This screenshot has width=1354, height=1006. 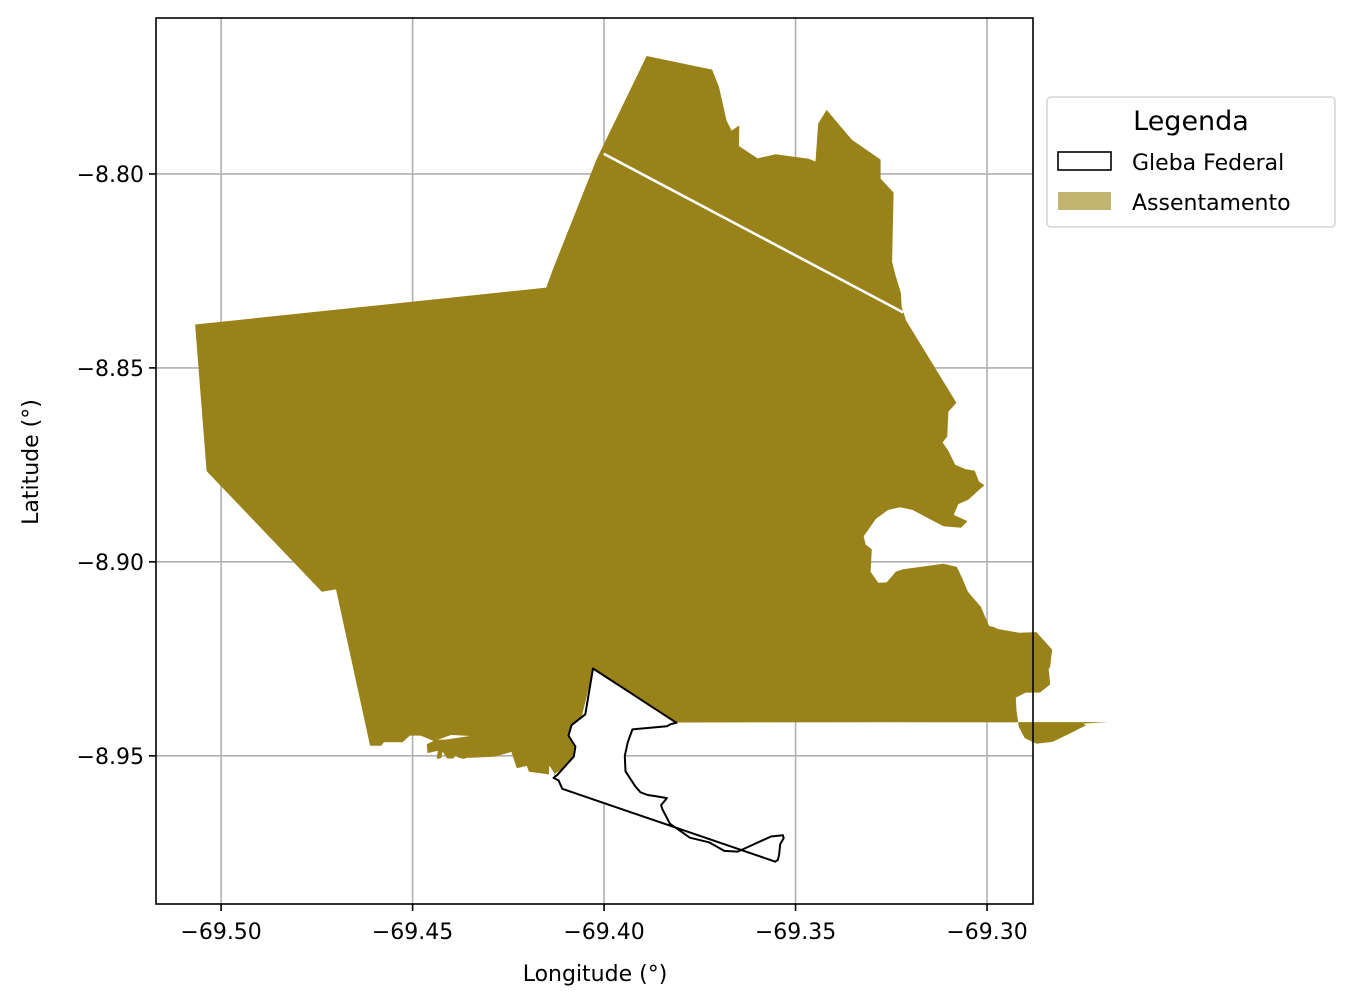 I want to click on x-axis-label: Longitude (°), so click(x=595, y=974).